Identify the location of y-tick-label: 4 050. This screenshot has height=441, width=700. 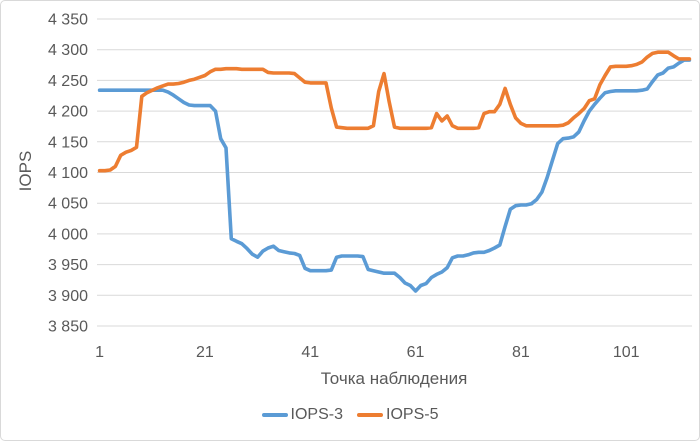
(68, 204).